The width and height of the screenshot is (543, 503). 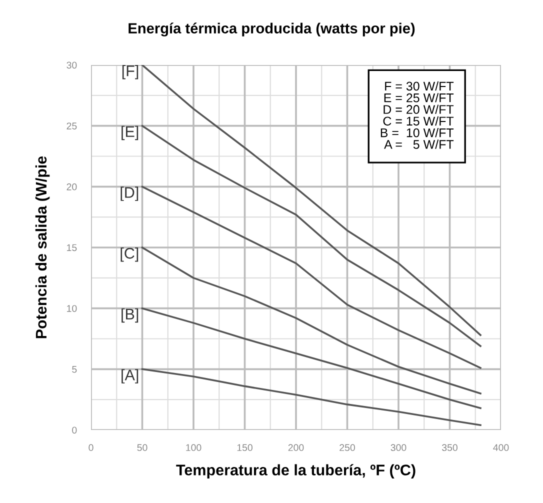 I want to click on x-tick-label: 200, so click(x=296, y=448).